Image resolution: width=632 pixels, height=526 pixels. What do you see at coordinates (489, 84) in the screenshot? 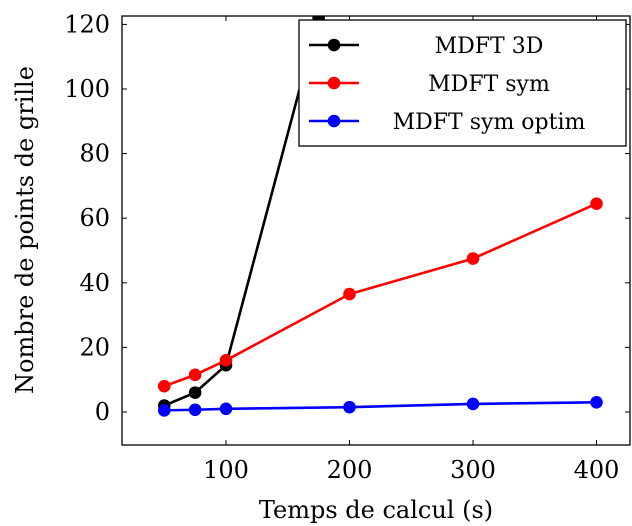
I see `legend-label-mdft-sym: MDFT sym` at bounding box center [489, 84].